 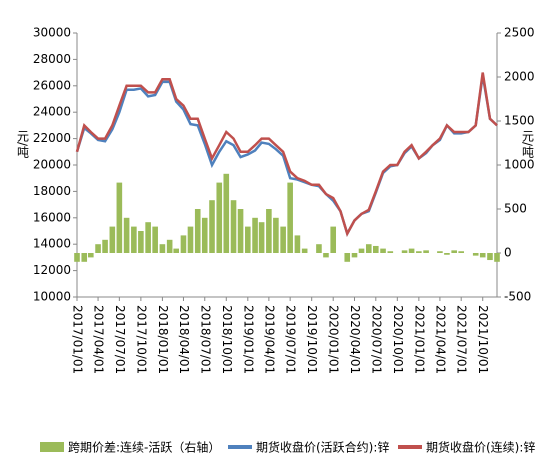 What do you see at coordinates (519, 33) in the screenshot?
I see `y2-tick-label: 2500` at bounding box center [519, 33].